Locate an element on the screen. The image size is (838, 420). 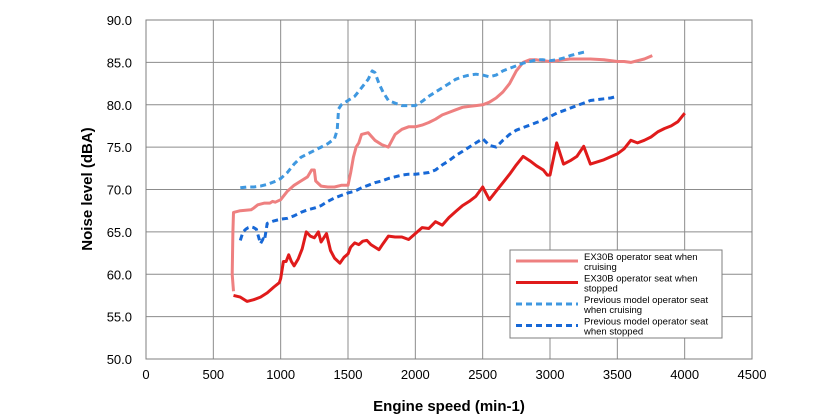
legend-label: when stopped is located at coordinates (613, 332).